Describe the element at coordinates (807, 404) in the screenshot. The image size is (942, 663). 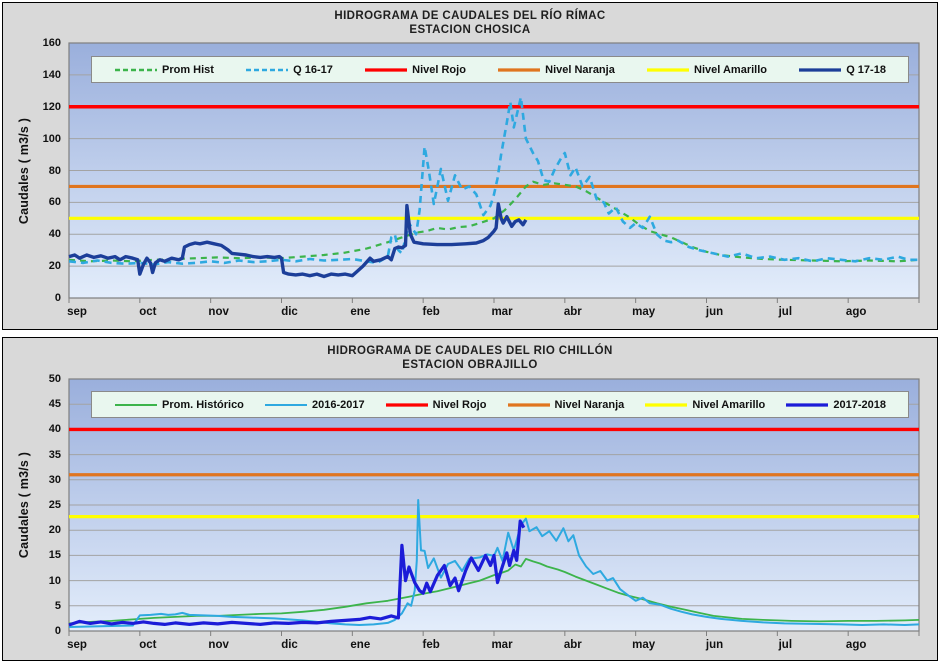
I see `legend-swatch-2017-2018` at that location.